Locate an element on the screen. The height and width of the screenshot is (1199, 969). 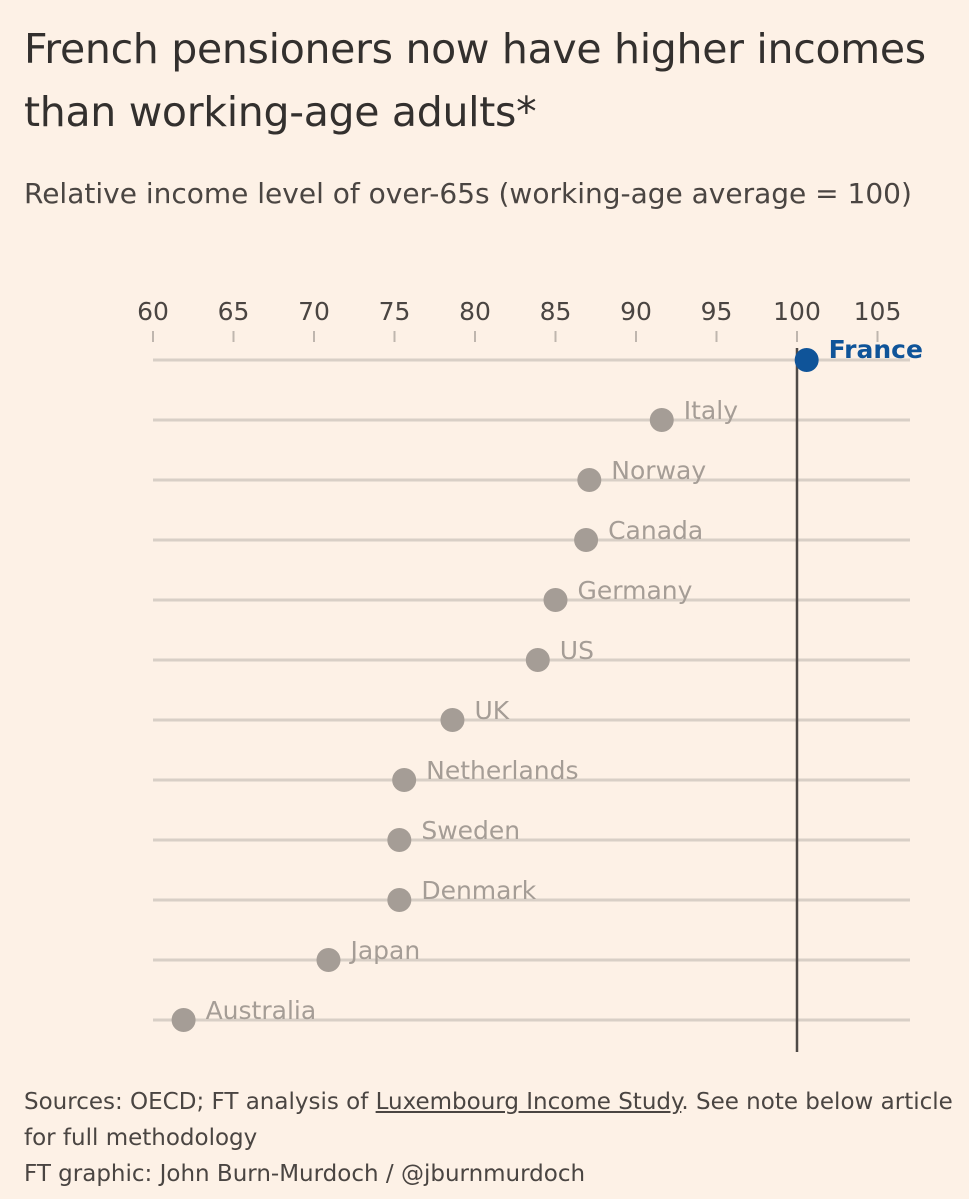
country-label: Italy is located at coordinates (711, 410).